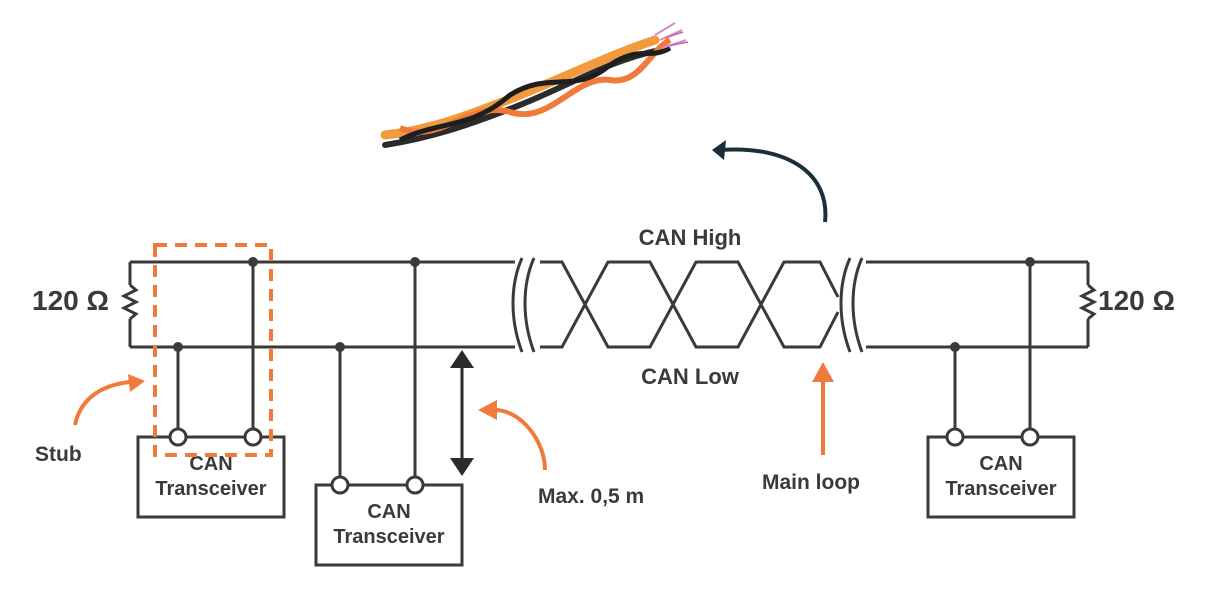 Image resolution: width=1214 pixels, height=616 pixels. What do you see at coordinates (1000, 464) in the screenshot?
I see `transceiver-3-line1: CAN` at bounding box center [1000, 464].